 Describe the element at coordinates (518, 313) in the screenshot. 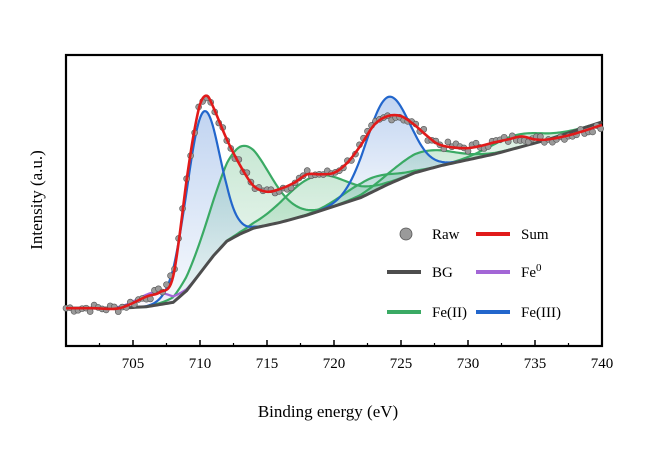

I see `legend-item: Fe(III)` at that location.